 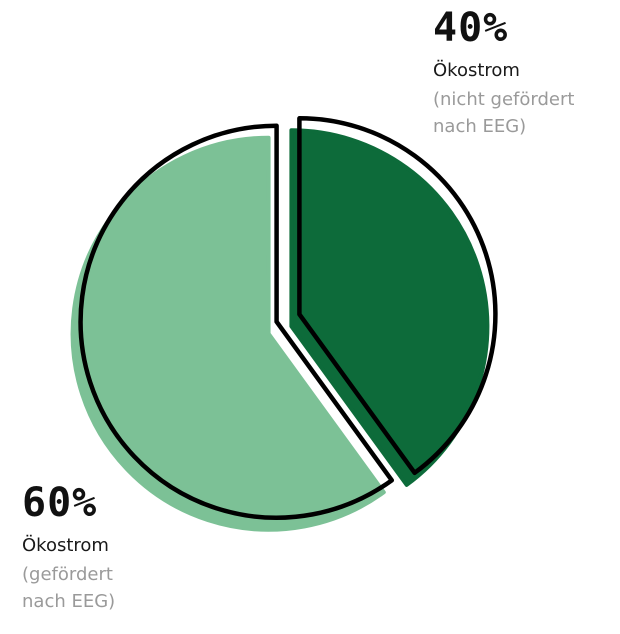 What do you see at coordinates (503, 113) in the screenshot?
I see `slice-subtitle-nicht-gefoerdert: (nicht gefördert nach EEG)` at bounding box center [503, 113].